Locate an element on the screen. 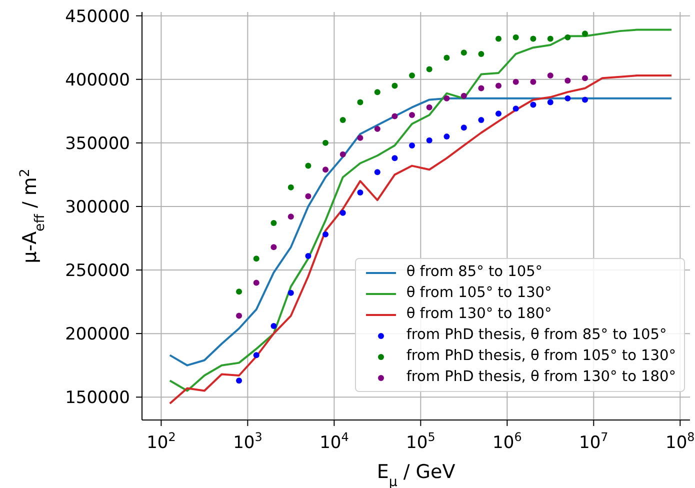  legend-label: θ from 130° to 180° is located at coordinates (479, 314).